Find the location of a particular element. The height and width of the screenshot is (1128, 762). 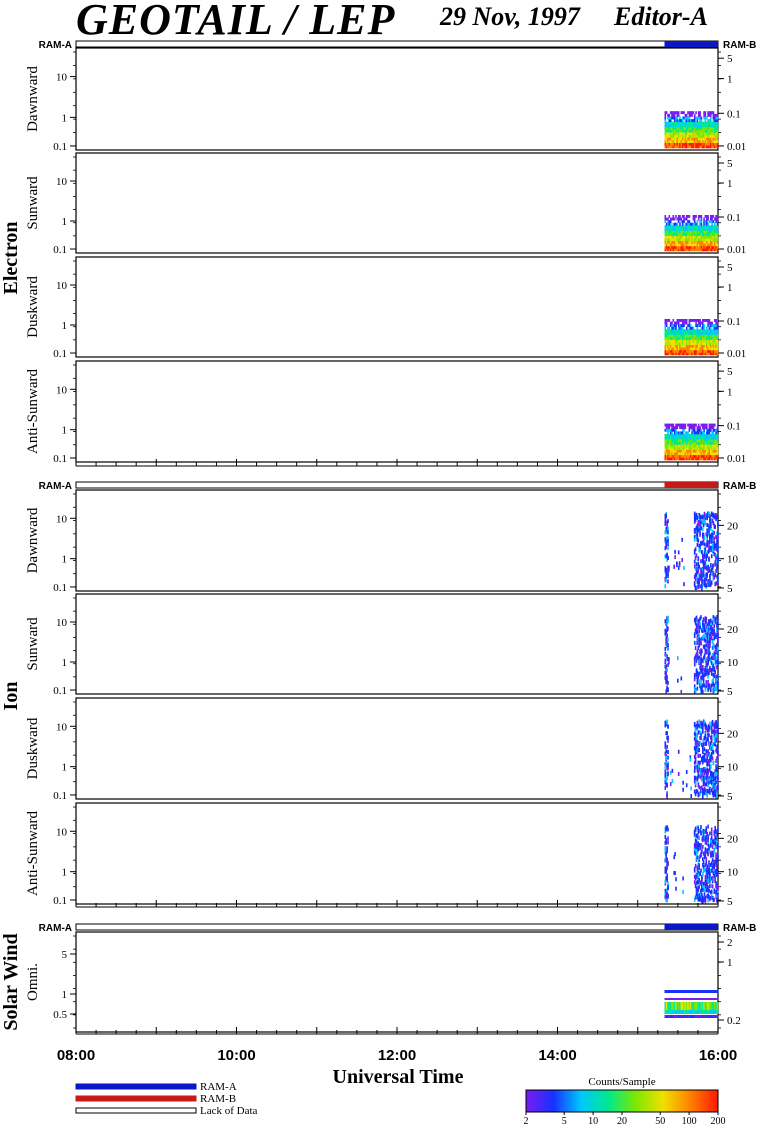

right-tick-label: 5 is located at coordinates (730, 164).